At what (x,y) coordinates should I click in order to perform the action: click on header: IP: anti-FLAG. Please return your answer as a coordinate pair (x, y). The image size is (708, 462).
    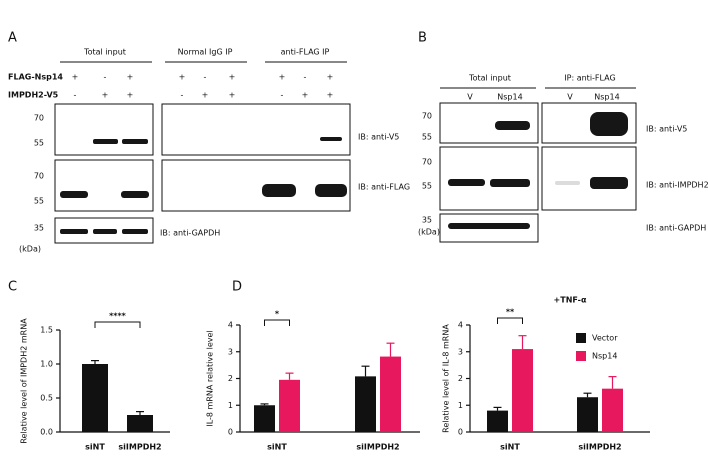
    Looking at the image, I should click on (589, 78).